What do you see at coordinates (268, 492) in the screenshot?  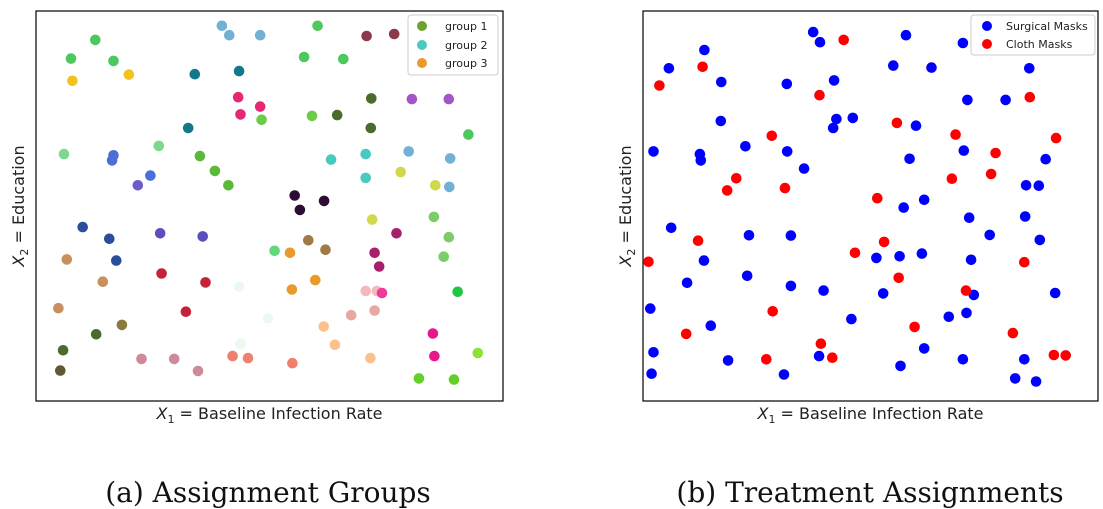 I see `panel-caption: (a) Assignment Groups` at bounding box center [268, 492].